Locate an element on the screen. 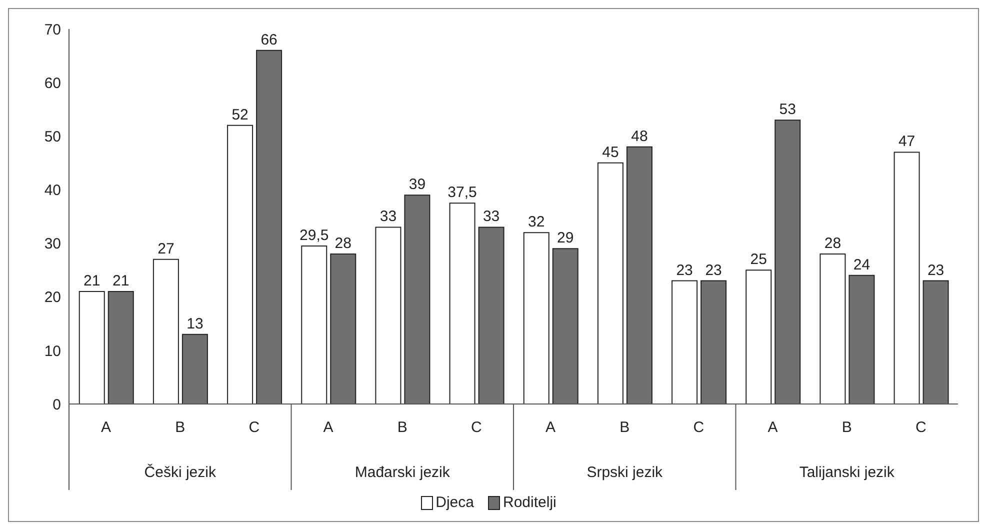 This screenshot has height=530, width=985. y-tick-label: 10 is located at coordinates (52, 351).